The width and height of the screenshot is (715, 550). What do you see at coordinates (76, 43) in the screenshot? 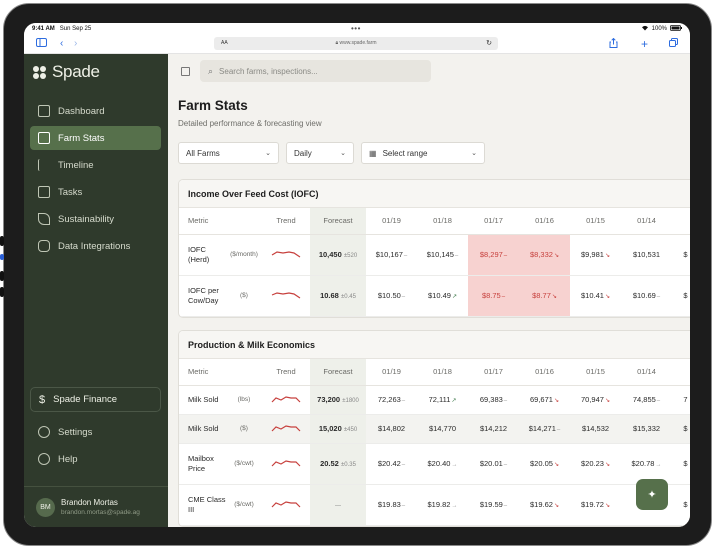
I see `forward-icon: ›` at bounding box center [76, 43].